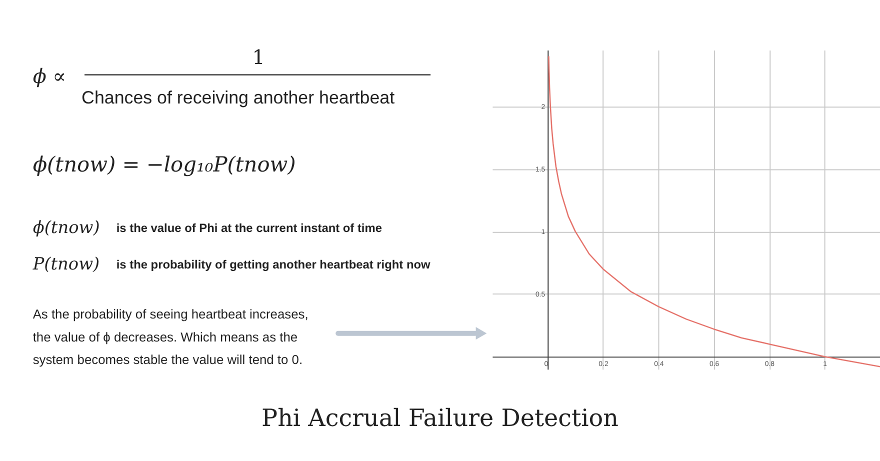 The width and height of the screenshot is (880, 461). Describe the element at coordinates (66, 264) in the screenshot. I see `text: P(tnow)` at that location.